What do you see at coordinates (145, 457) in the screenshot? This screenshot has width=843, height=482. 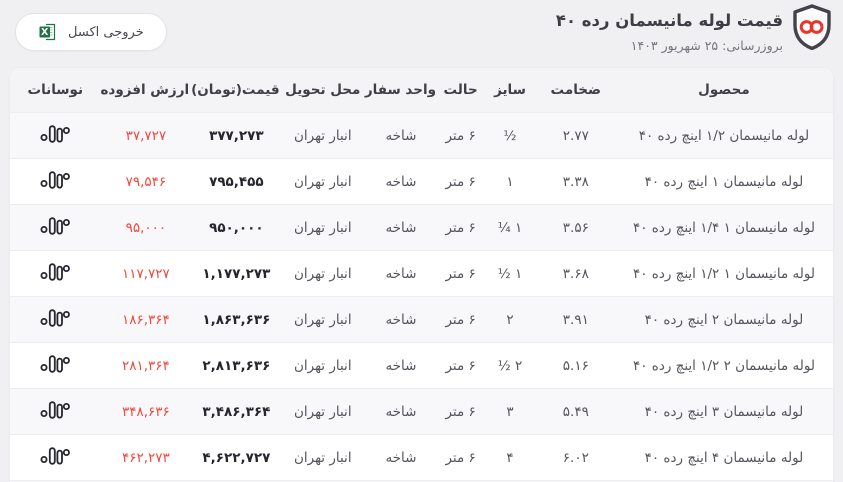 I see `added-value: ۴۶۲,۲۷۳` at bounding box center [145, 457].